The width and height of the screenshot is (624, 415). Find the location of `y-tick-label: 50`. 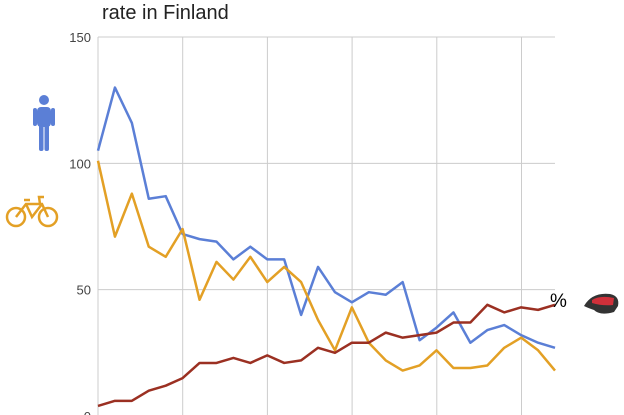

y-tick-label: 50 is located at coordinates (84, 290).